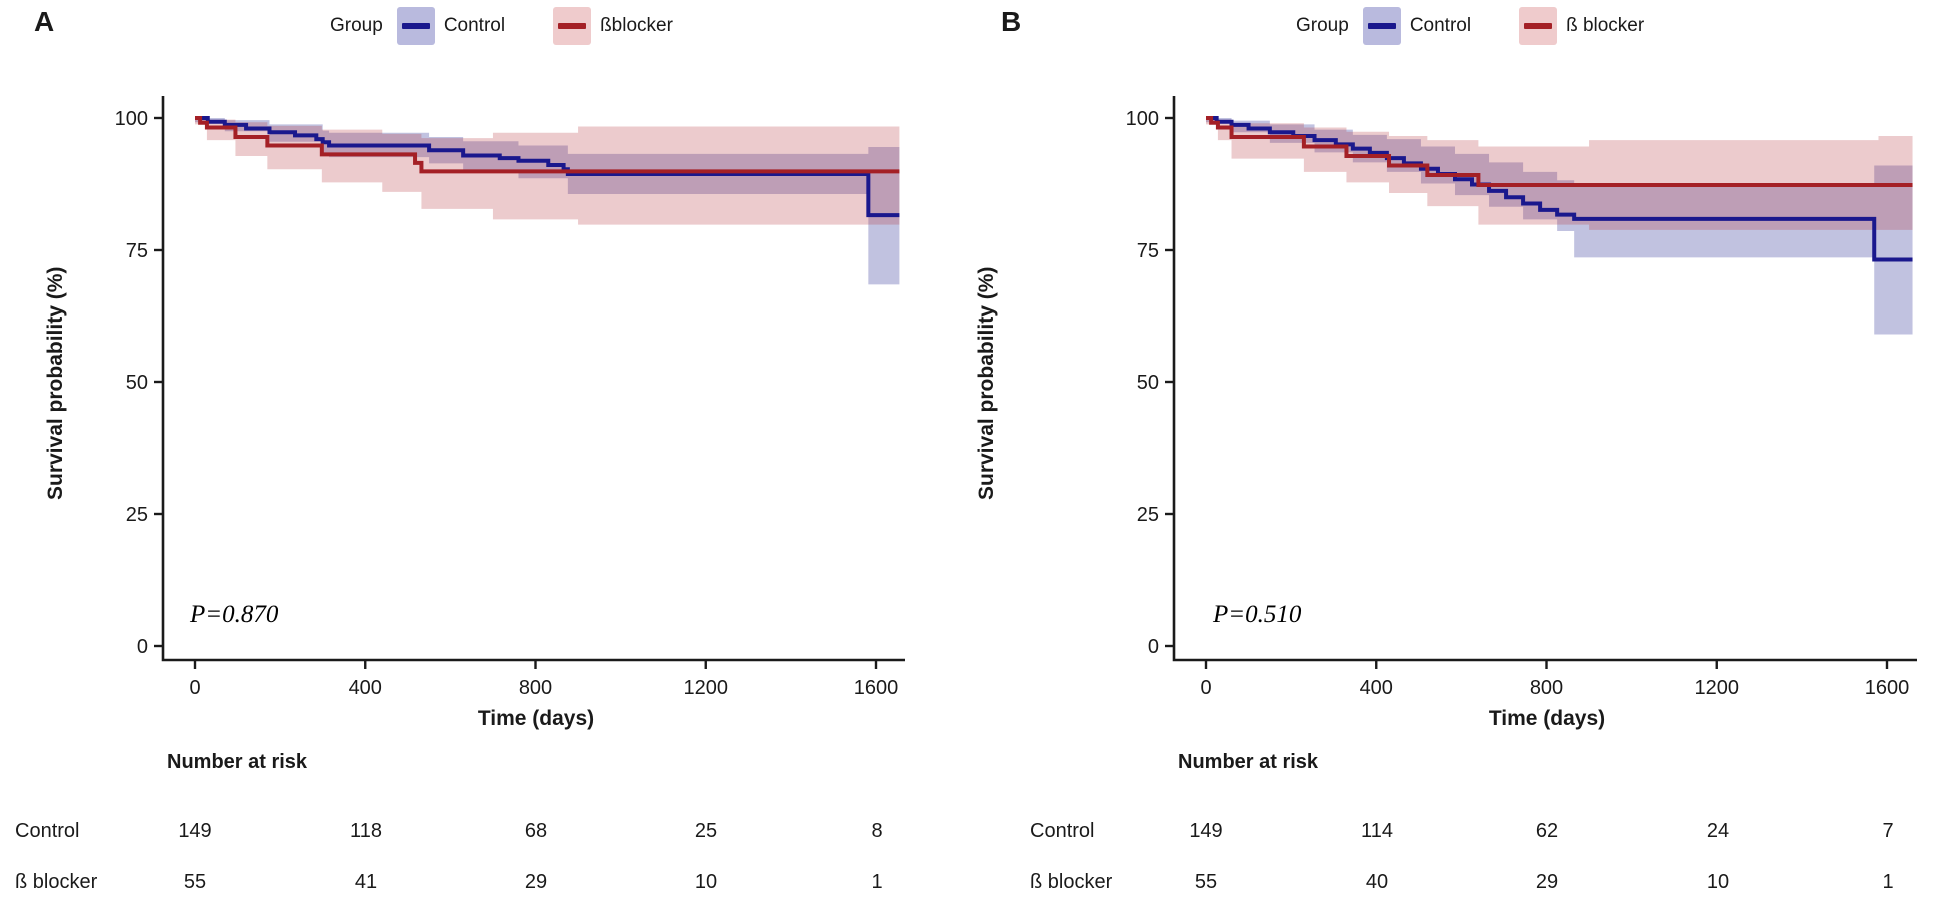  What do you see at coordinates (1377, 882) in the screenshot?
I see `risk-value: 40` at bounding box center [1377, 882].